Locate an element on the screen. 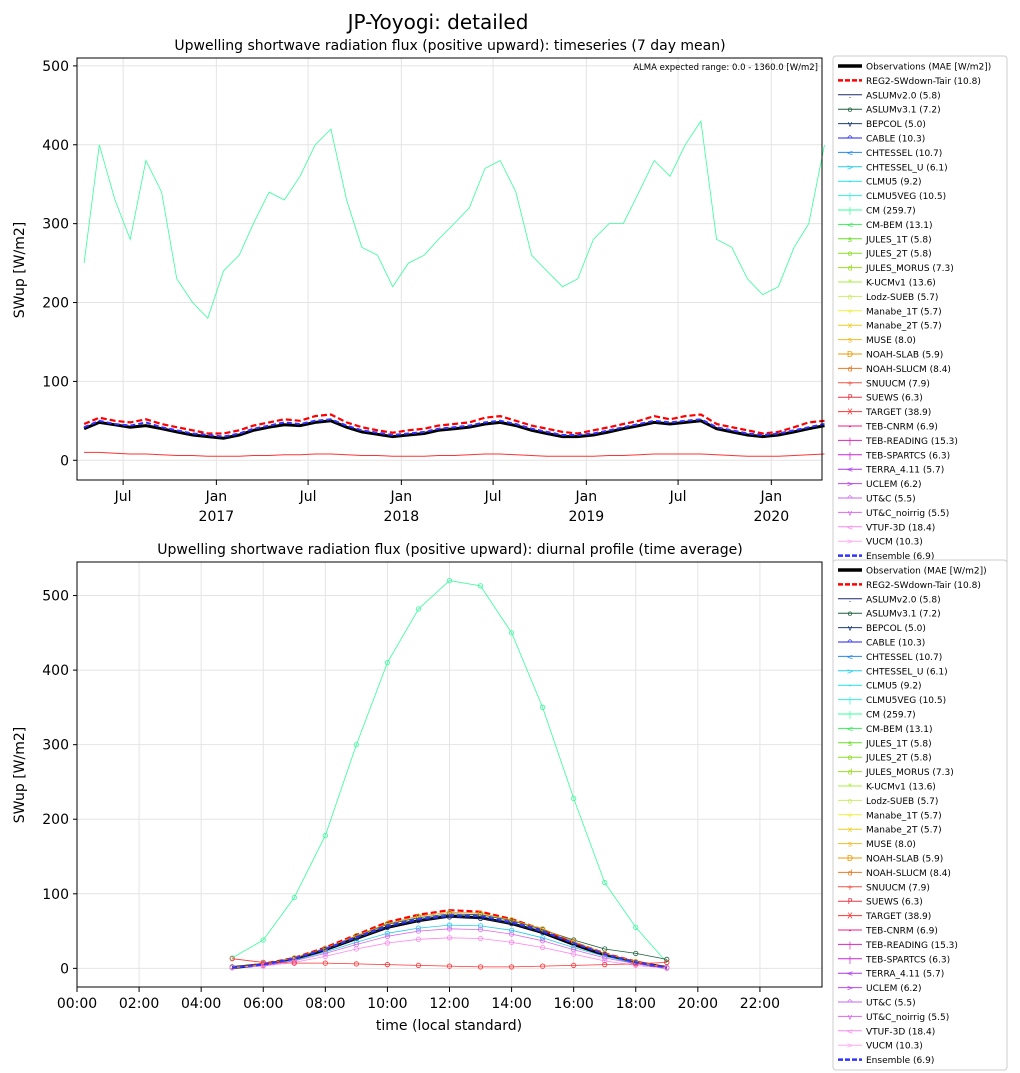 The width and height of the screenshot is (1020, 1073). legend-label: JULES_1T (5.8) is located at coordinates (898, 744).